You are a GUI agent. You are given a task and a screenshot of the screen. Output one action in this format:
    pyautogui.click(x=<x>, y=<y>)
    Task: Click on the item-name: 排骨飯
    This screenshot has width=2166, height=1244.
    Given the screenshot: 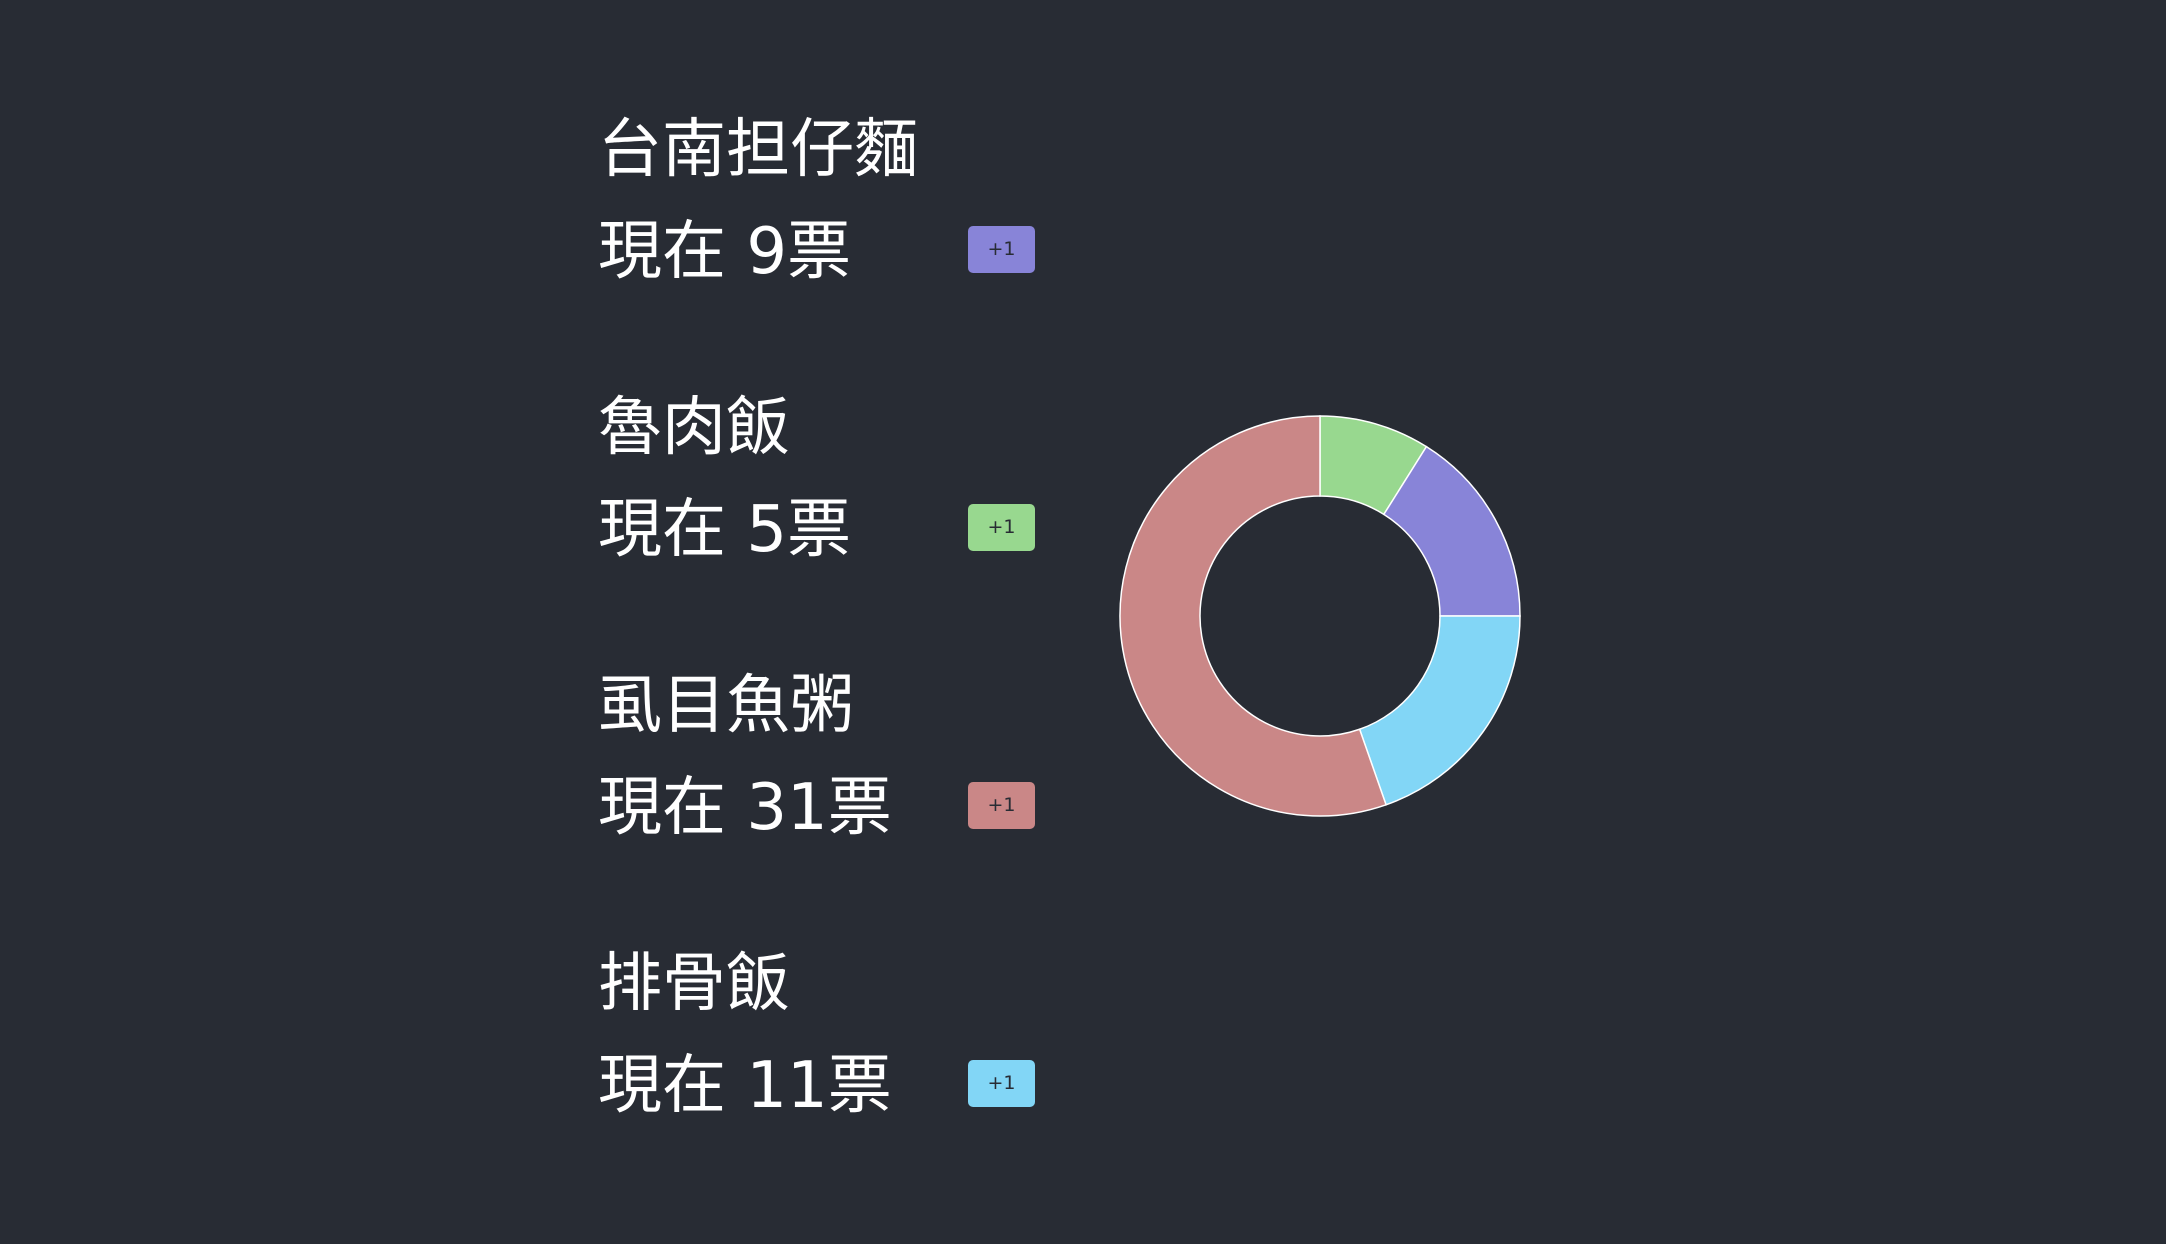 What is the action you would take?
    pyautogui.click(x=694, y=984)
    